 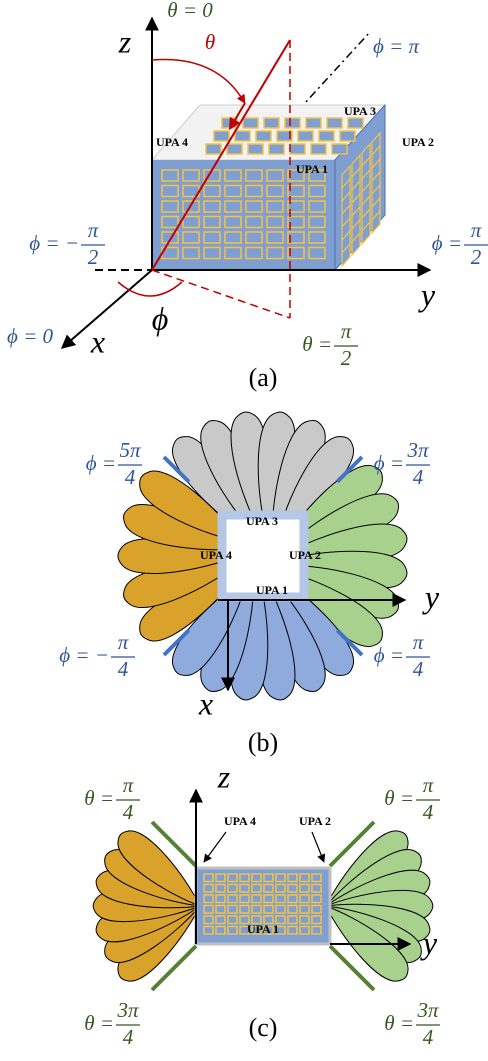 What do you see at coordinates (159, 868) in the screenshot?
I see `beam-petal` at bounding box center [159, 868].